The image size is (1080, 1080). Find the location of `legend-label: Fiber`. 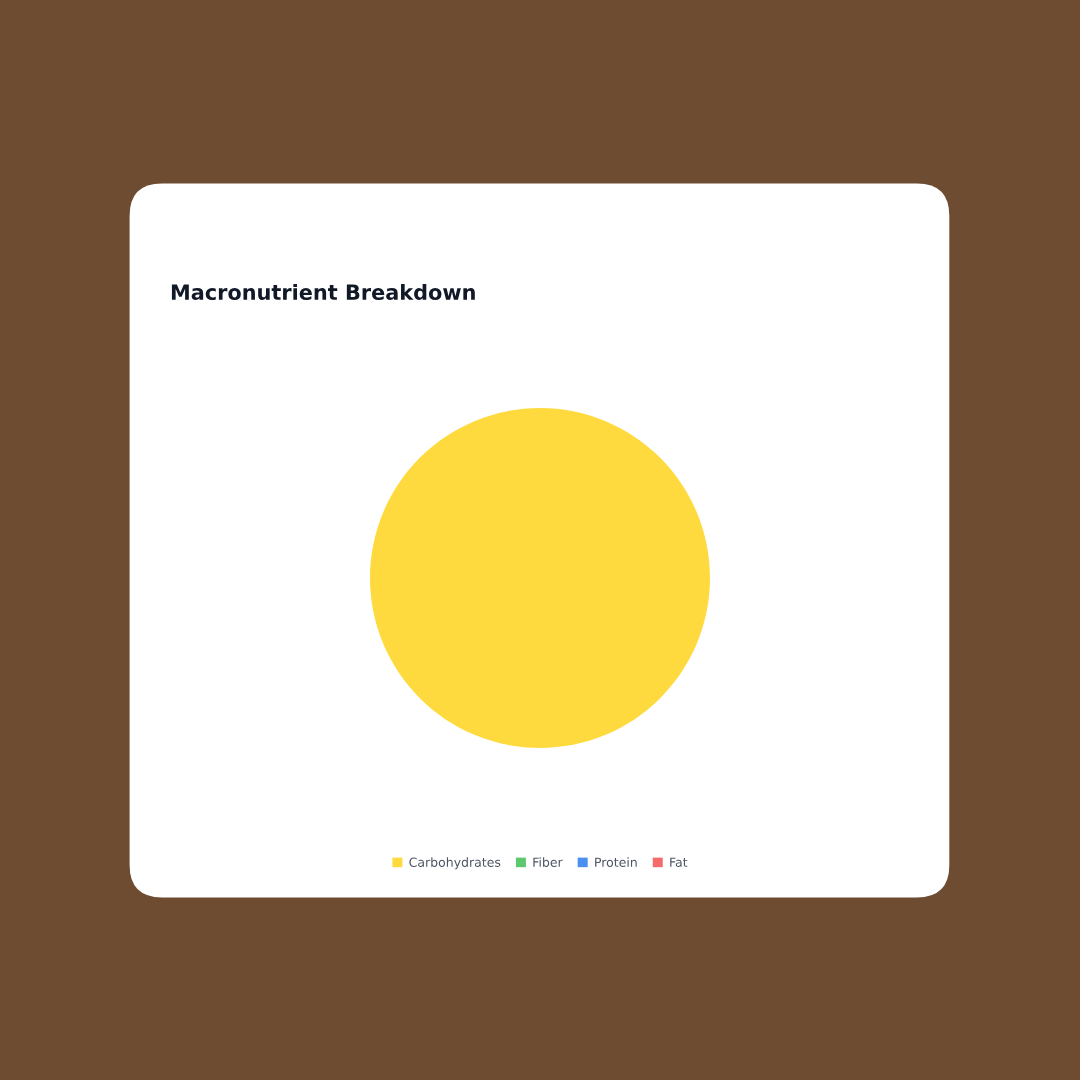

legend-label: Fiber is located at coordinates (548, 862).